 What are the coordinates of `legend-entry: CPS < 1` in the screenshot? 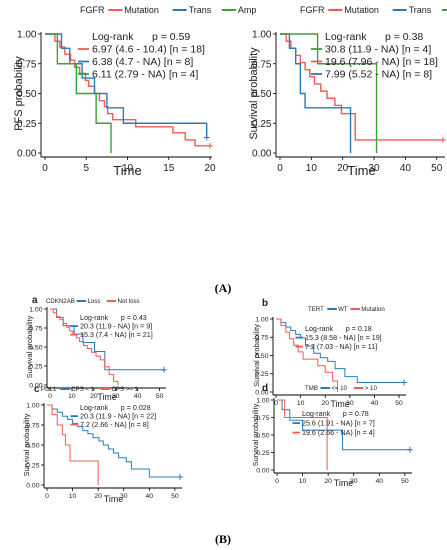 It's located at (83, 389).